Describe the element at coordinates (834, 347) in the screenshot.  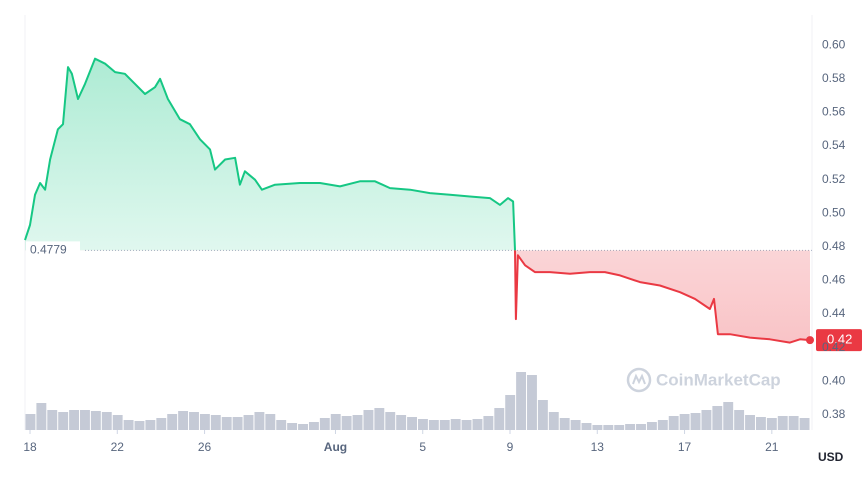
I see `y-tick-label: 0.42` at that location.